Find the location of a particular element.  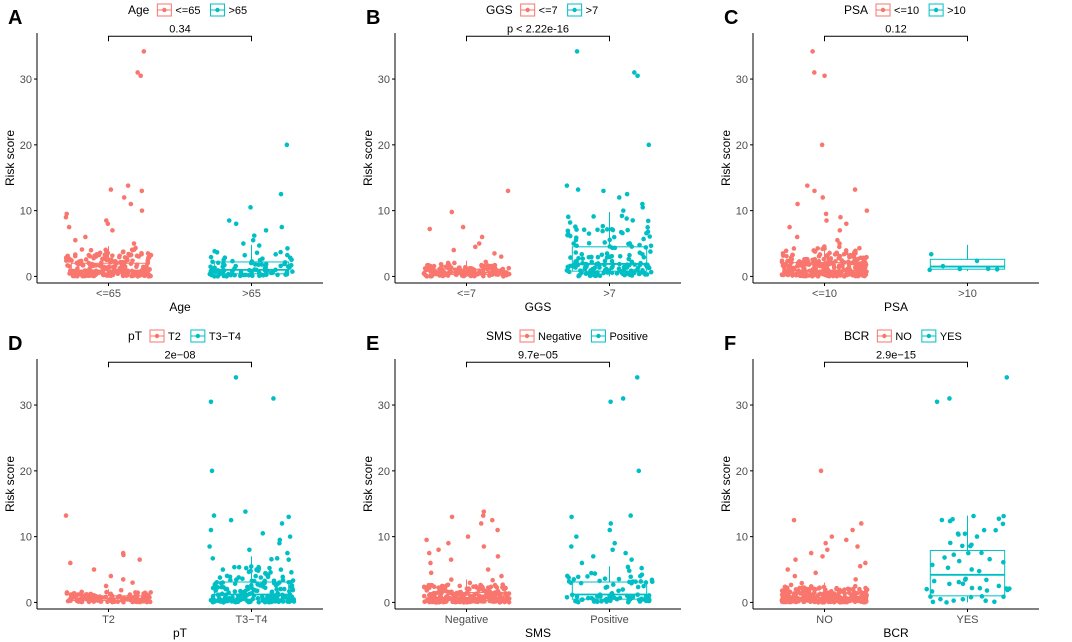

panel-letter: D is located at coordinates (15, 344).